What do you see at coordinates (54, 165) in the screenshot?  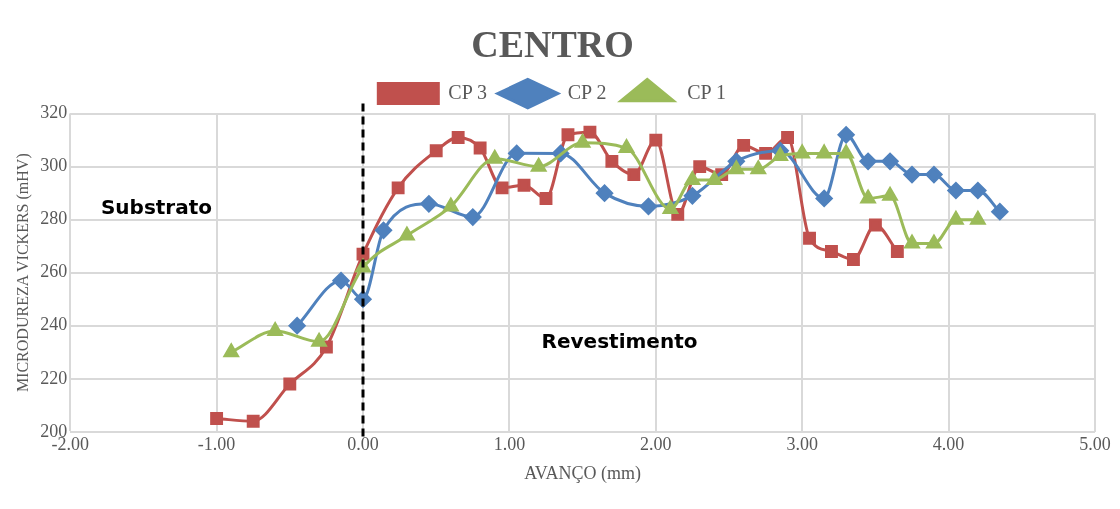 I see `y-tick-label: 300` at bounding box center [54, 165].